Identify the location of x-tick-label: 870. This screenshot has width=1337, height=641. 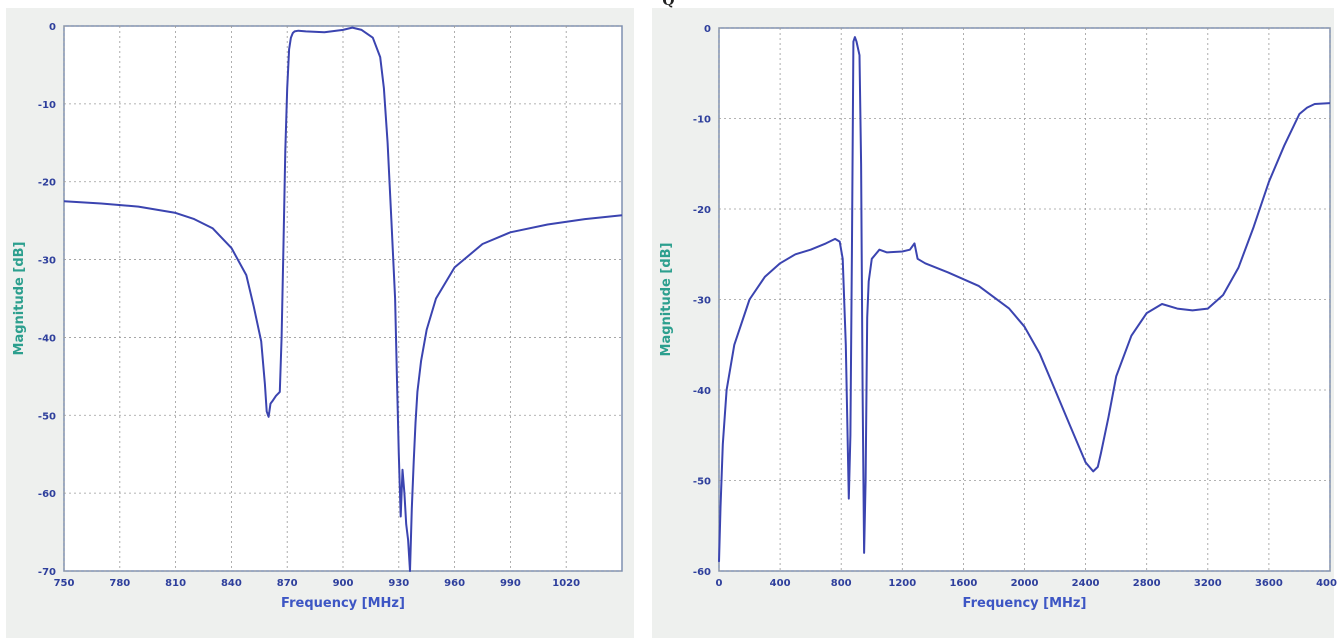
(287, 583).